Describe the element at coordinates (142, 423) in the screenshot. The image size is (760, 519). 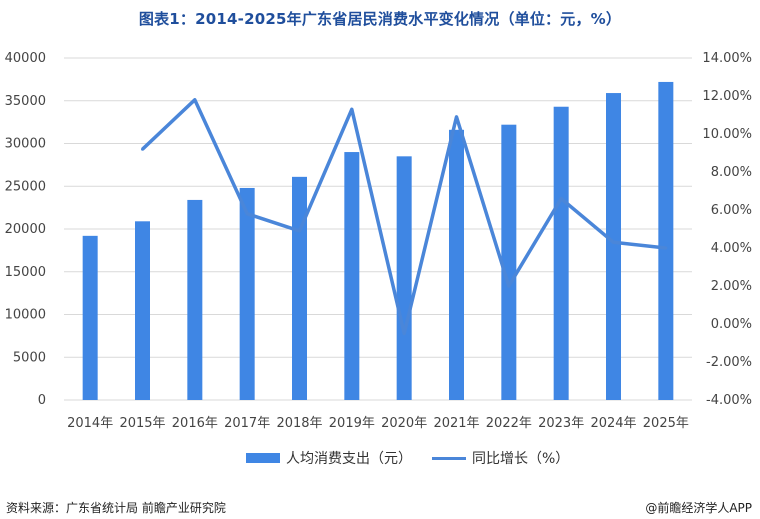
I see `x-tick-label: 2015年` at that location.